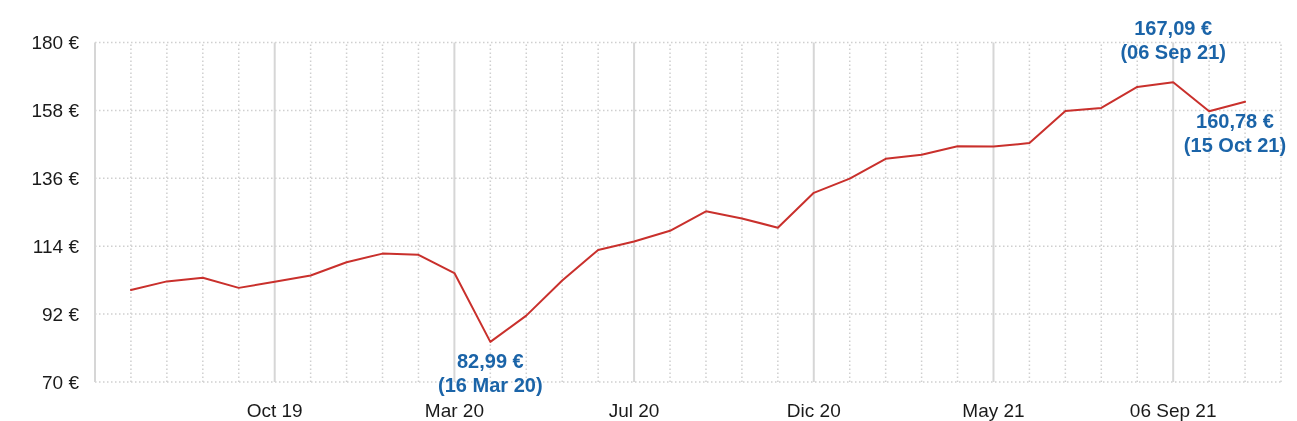  Describe the element at coordinates (56, 246) in the screenshot. I see `y-tick-label: 114 €` at that location.